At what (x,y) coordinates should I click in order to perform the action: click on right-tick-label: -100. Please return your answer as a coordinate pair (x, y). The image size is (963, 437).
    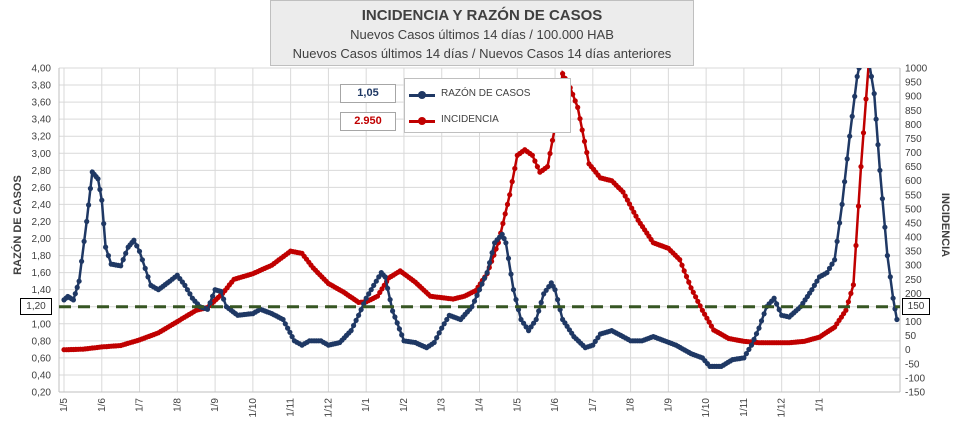
    Looking at the image, I should click on (915, 378).